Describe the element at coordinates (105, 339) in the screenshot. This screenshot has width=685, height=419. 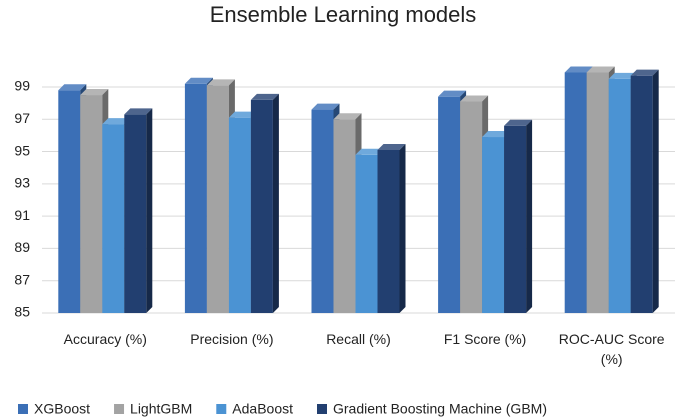
I see `x-tick-label: Accuracy (%)` at that location.